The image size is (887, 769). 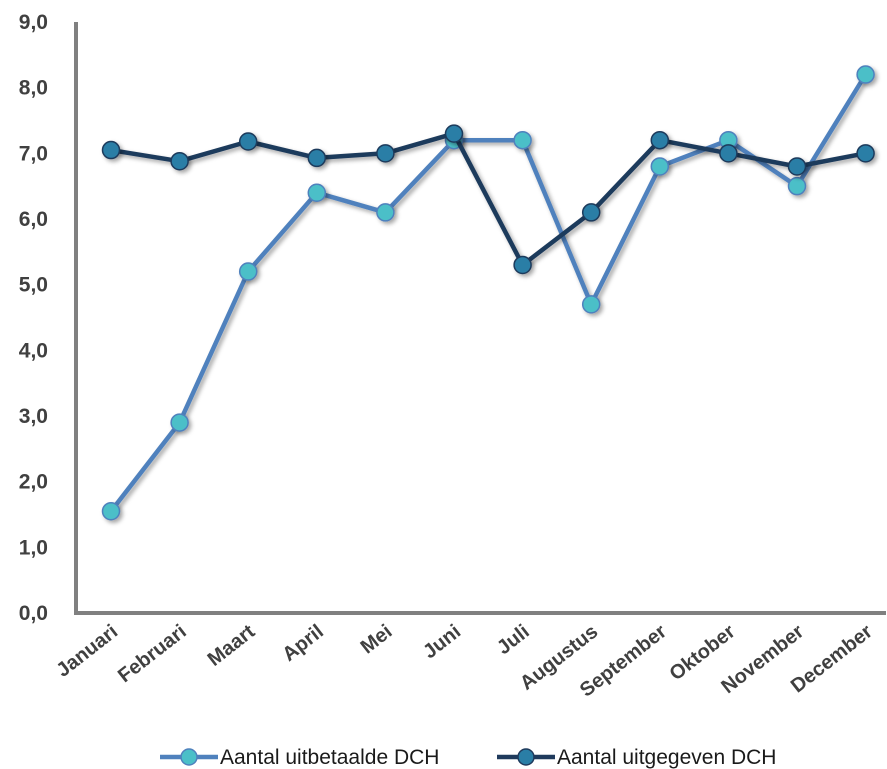 I want to click on y-tick-label: 5,0, so click(x=33, y=285).